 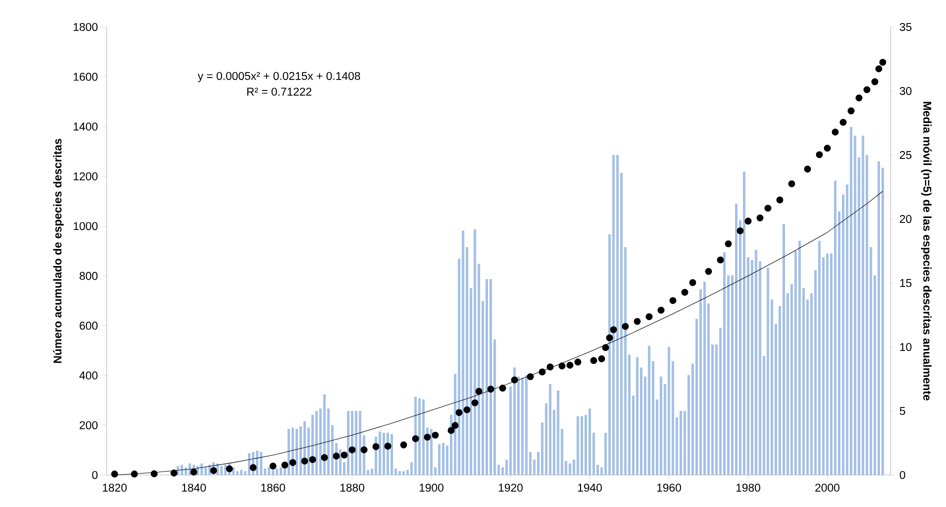 What do you see at coordinates (86, 126) in the screenshot?
I see `y-tick-label: 1400` at bounding box center [86, 126].